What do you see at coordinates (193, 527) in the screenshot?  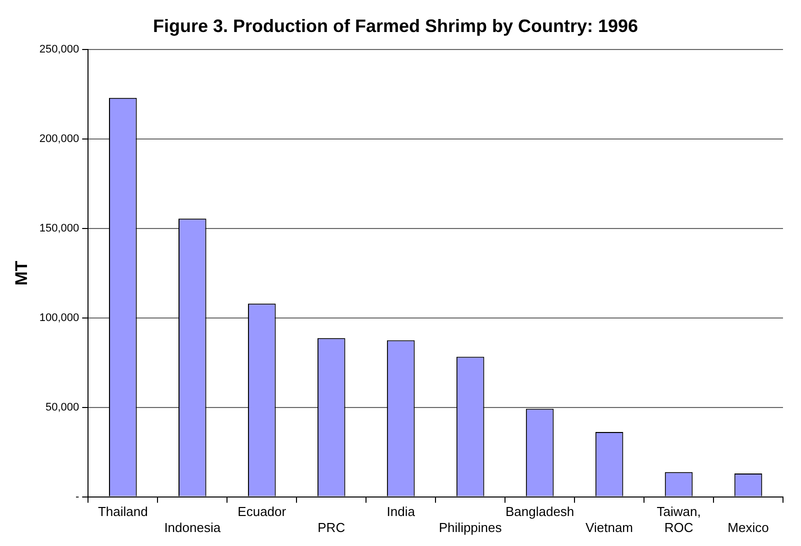 I see `x-tick-label: Indonesia` at bounding box center [193, 527].